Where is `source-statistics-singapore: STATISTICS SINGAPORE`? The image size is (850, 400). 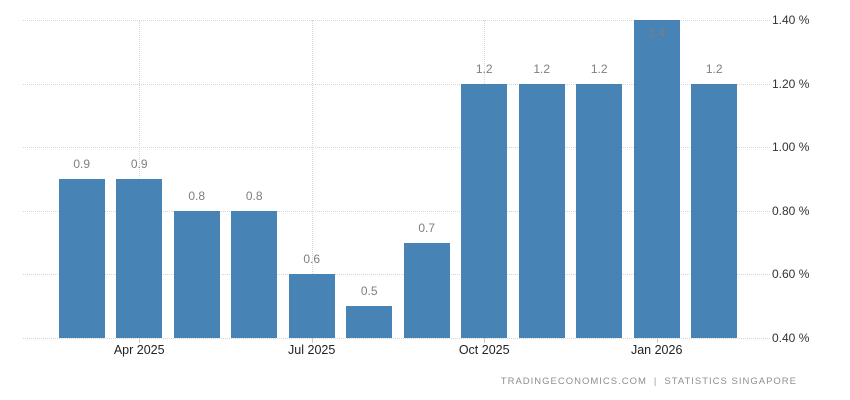 source-statistics-singapore: STATISTICS SINGAPORE is located at coordinates (730, 381).